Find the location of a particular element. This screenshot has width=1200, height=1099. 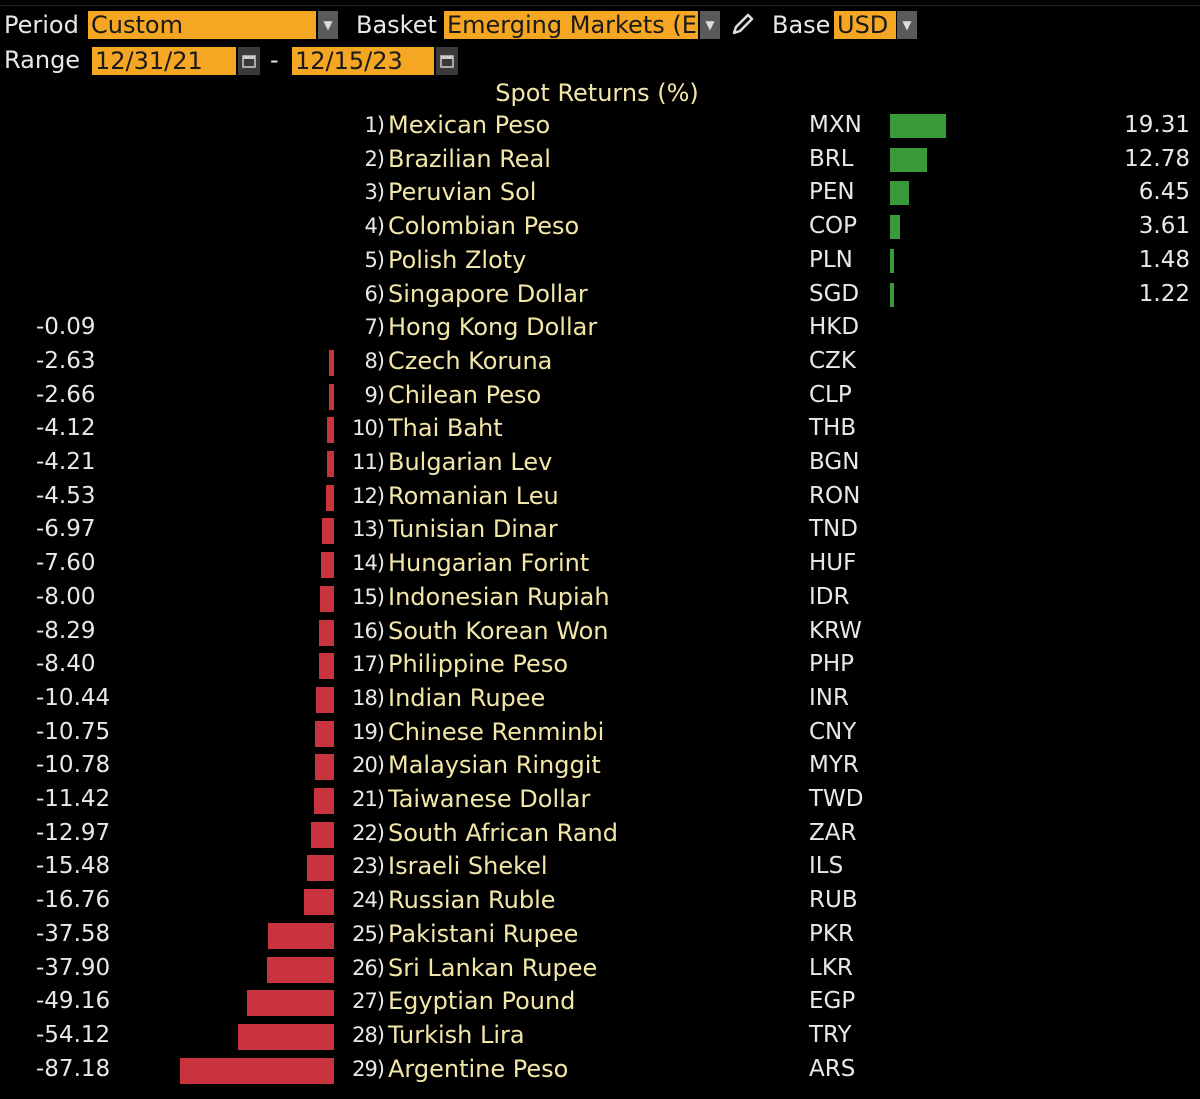

return-value-label: -4.53 is located at coordinates (66, 495).